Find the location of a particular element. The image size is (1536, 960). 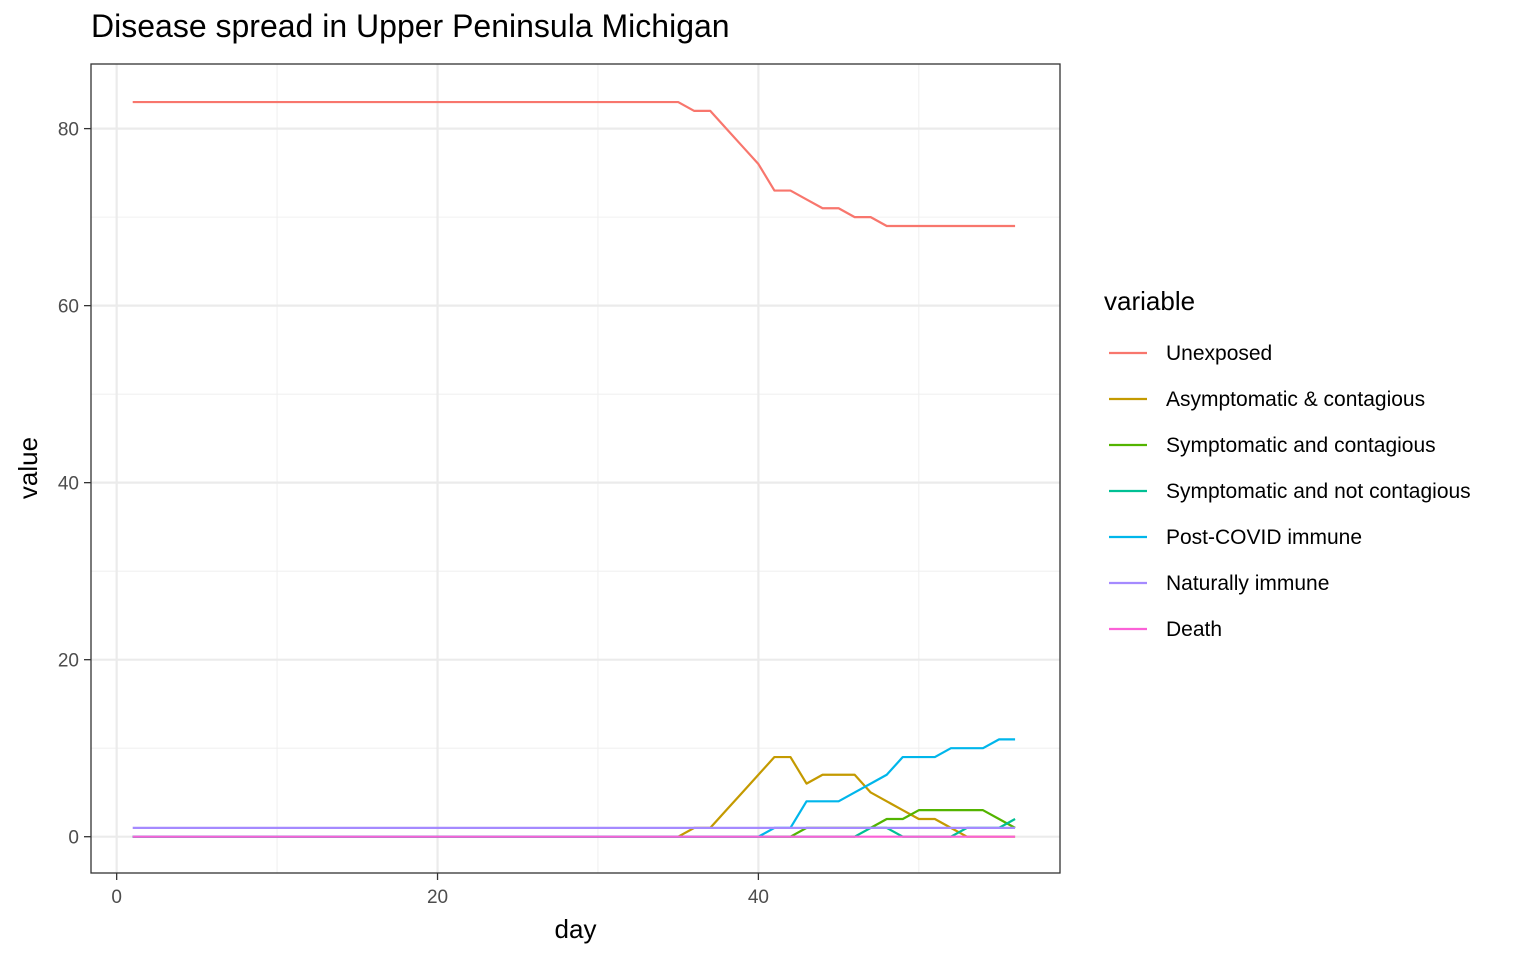

y-tick-label: 60 is located at coordinates (68, 307).